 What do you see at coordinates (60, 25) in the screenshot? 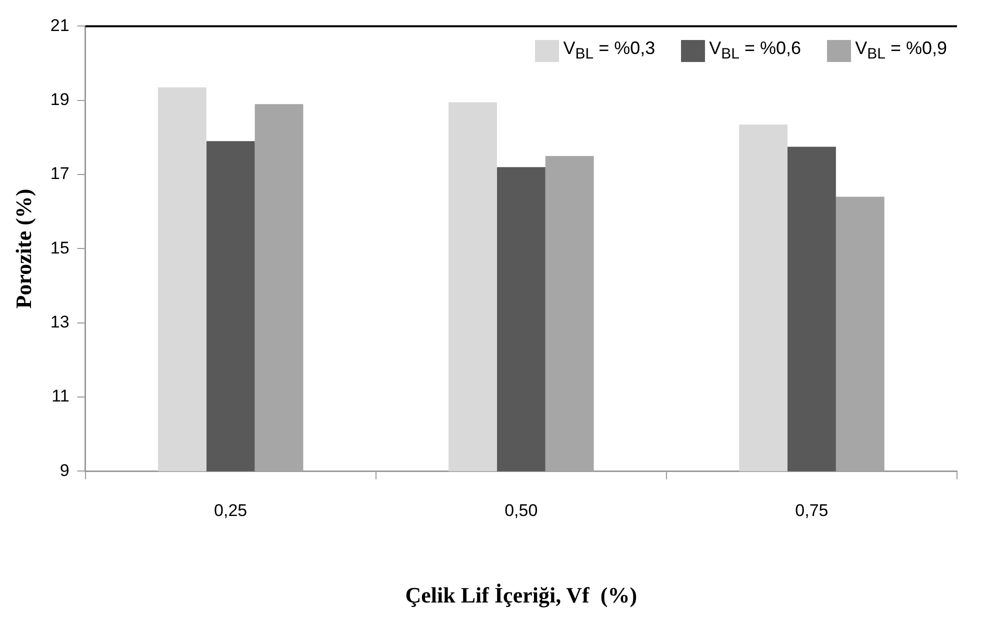
I see `y-tick-label: 21` at bounding box center [60, 25].